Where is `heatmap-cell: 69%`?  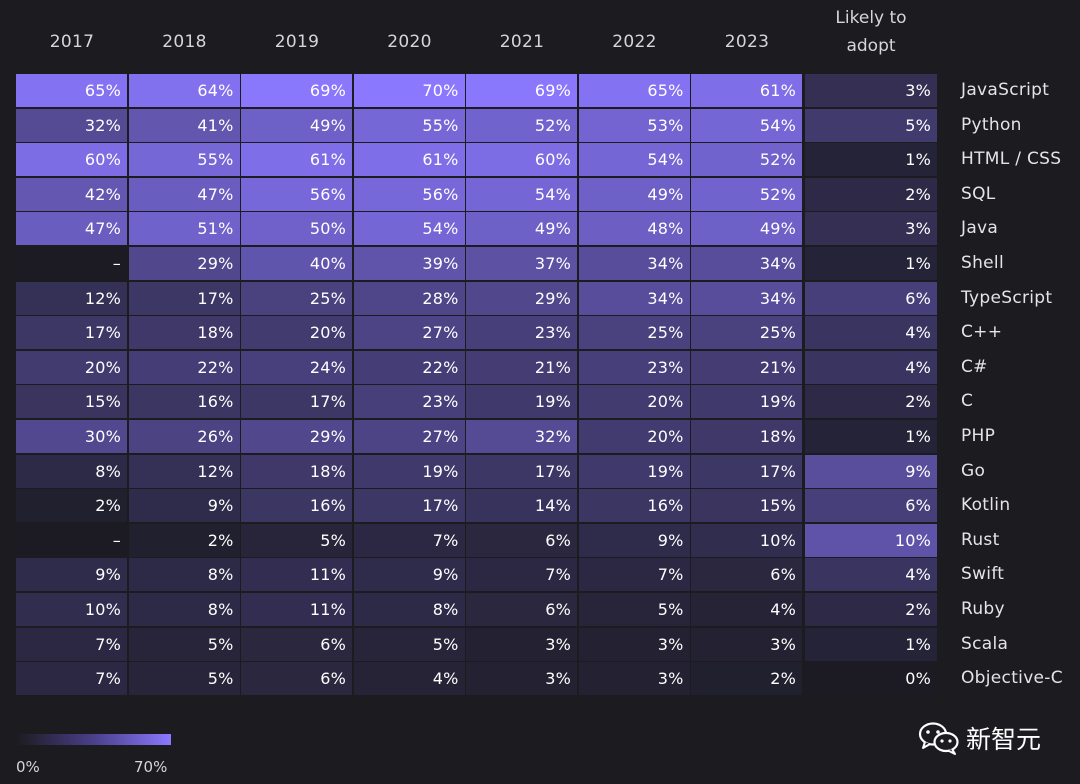
heatmap-cell: 69% is located at coordinates (296, 90).